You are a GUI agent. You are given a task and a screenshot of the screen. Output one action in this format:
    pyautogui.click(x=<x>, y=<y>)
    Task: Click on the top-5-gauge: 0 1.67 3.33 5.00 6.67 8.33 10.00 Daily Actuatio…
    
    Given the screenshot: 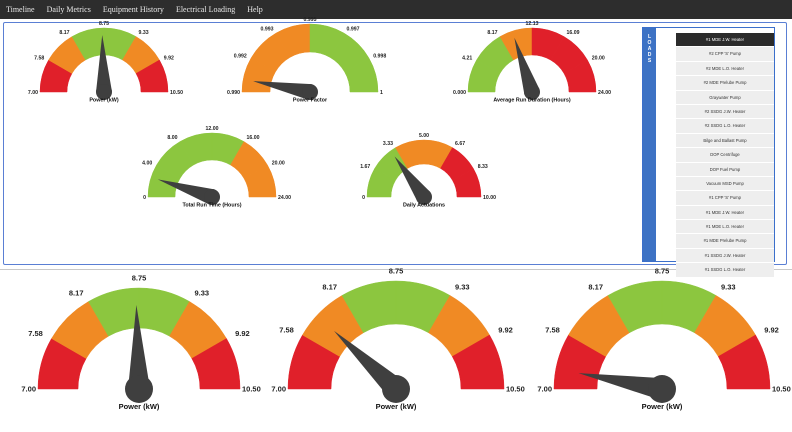 What is the action you would take?
    pyautogui.click(x=428, y=171)
    